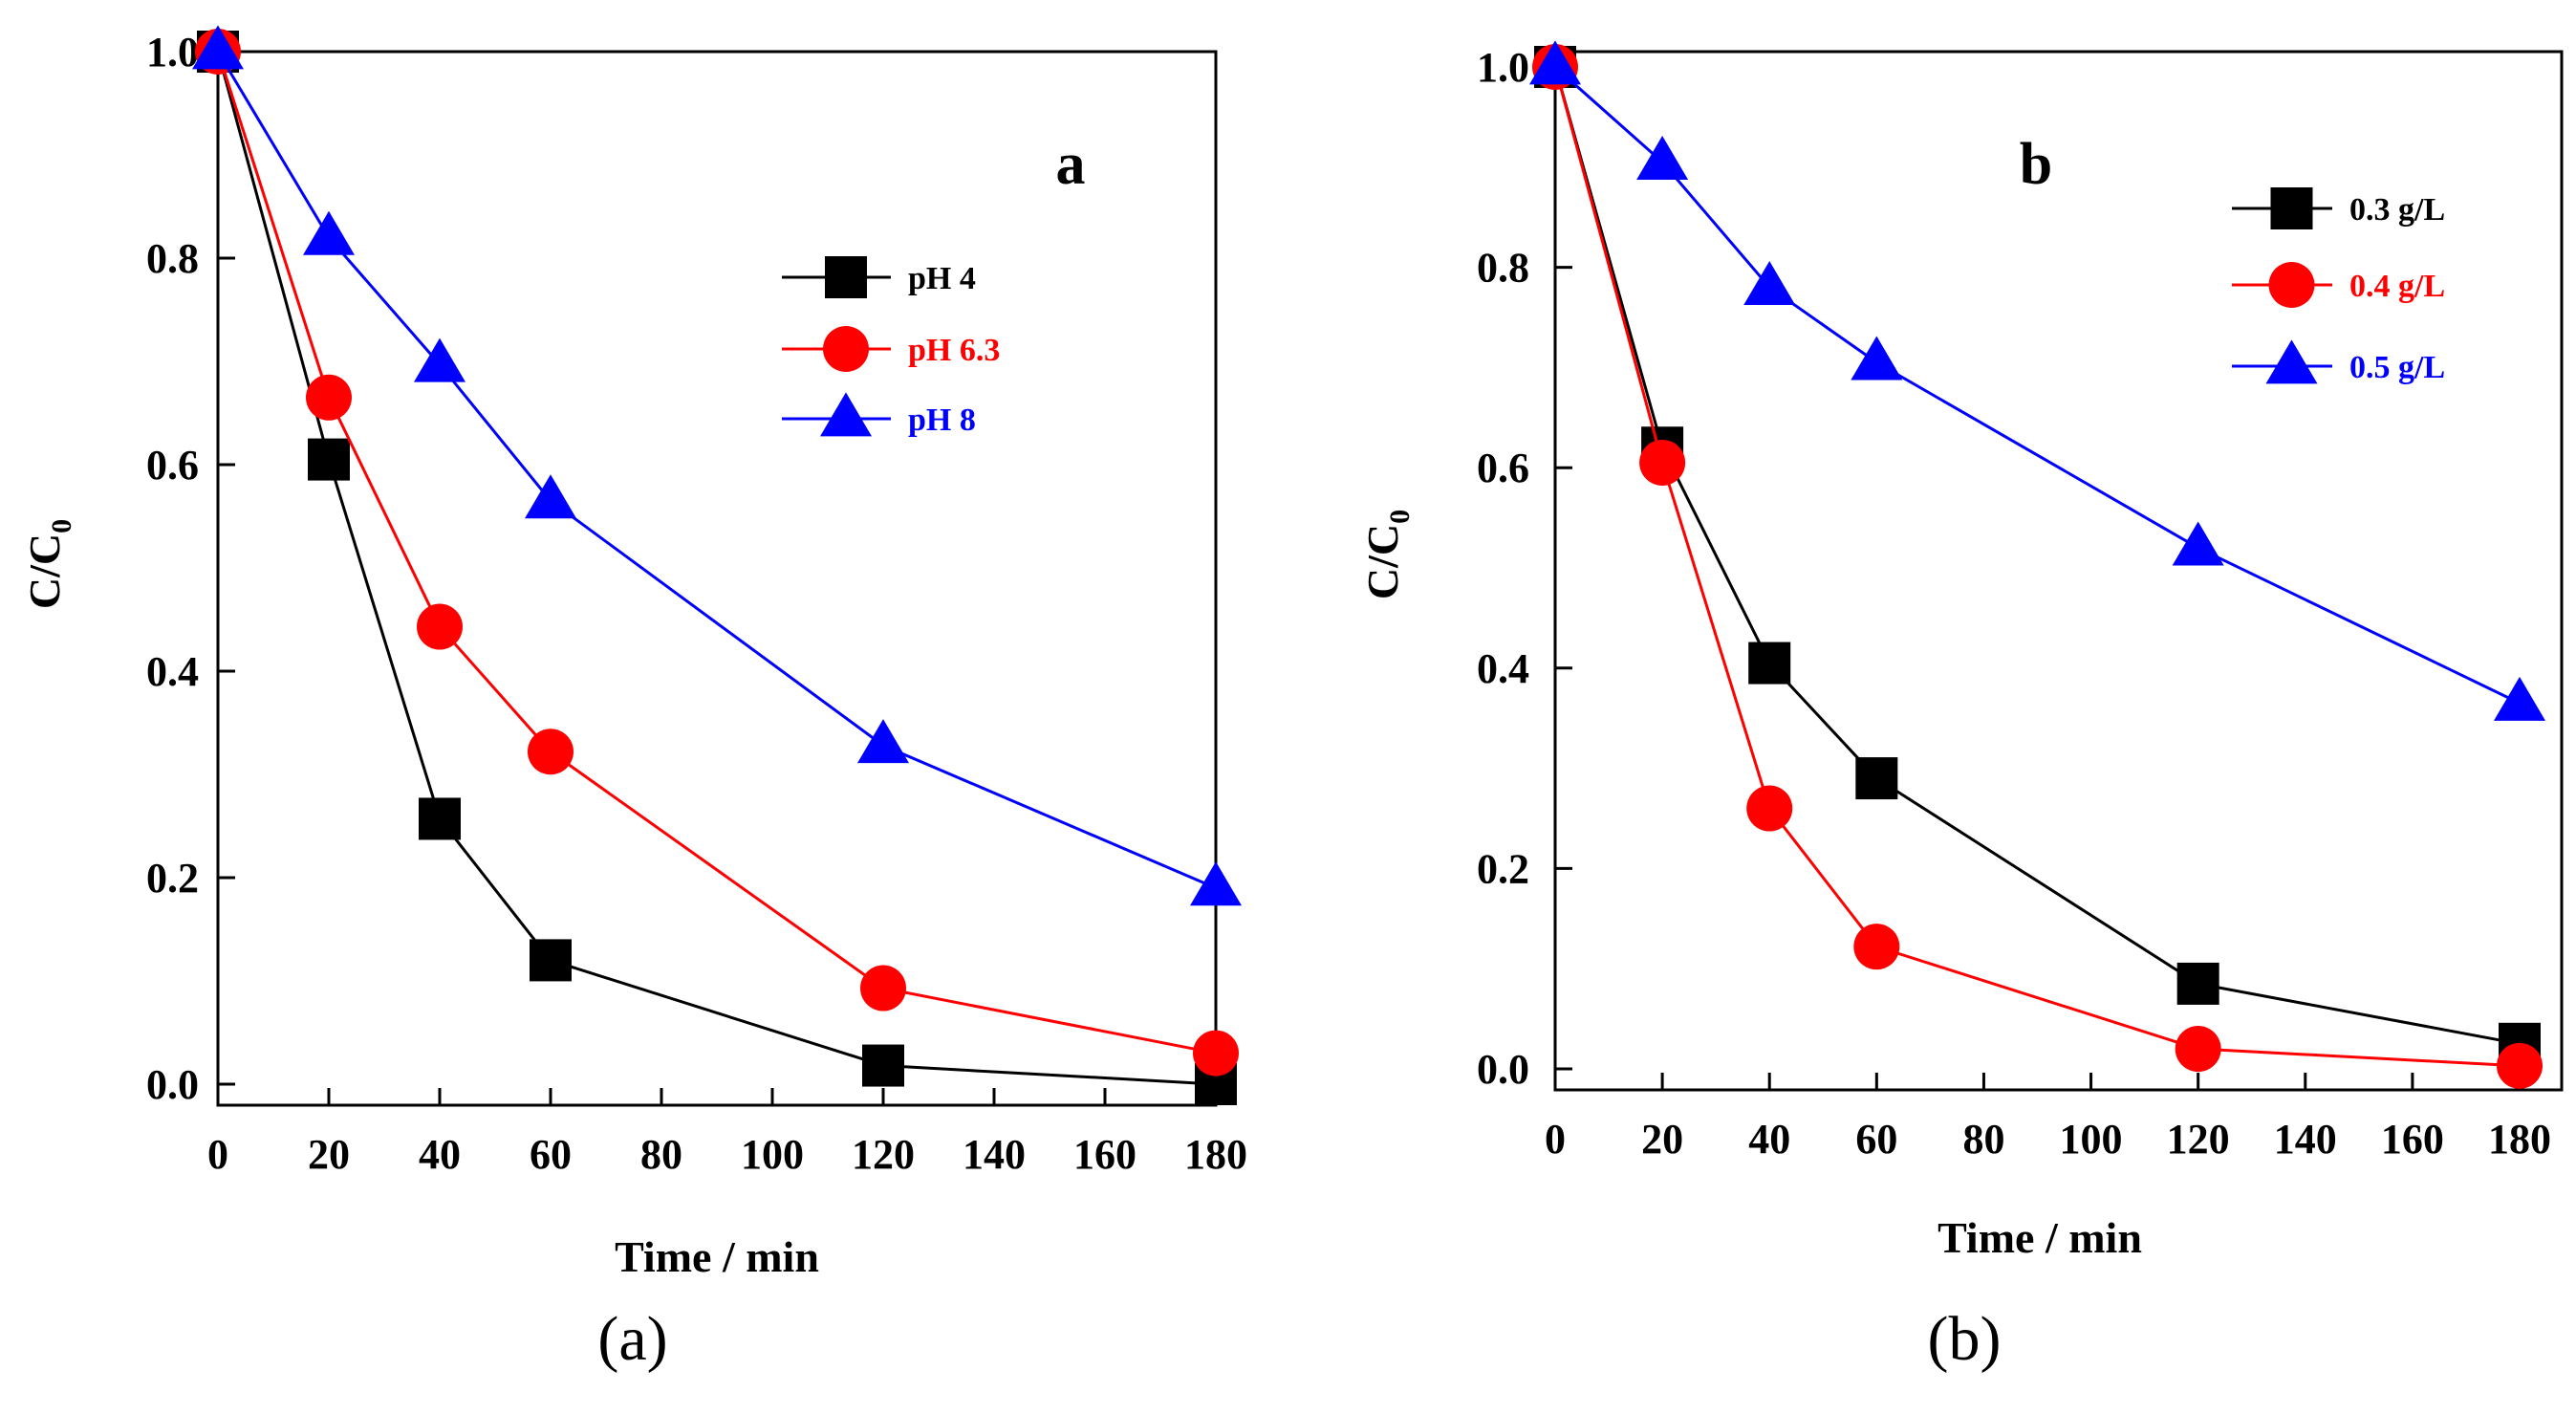  I want to click on legend-label: 0.3 g/L, so click(2397, 210).